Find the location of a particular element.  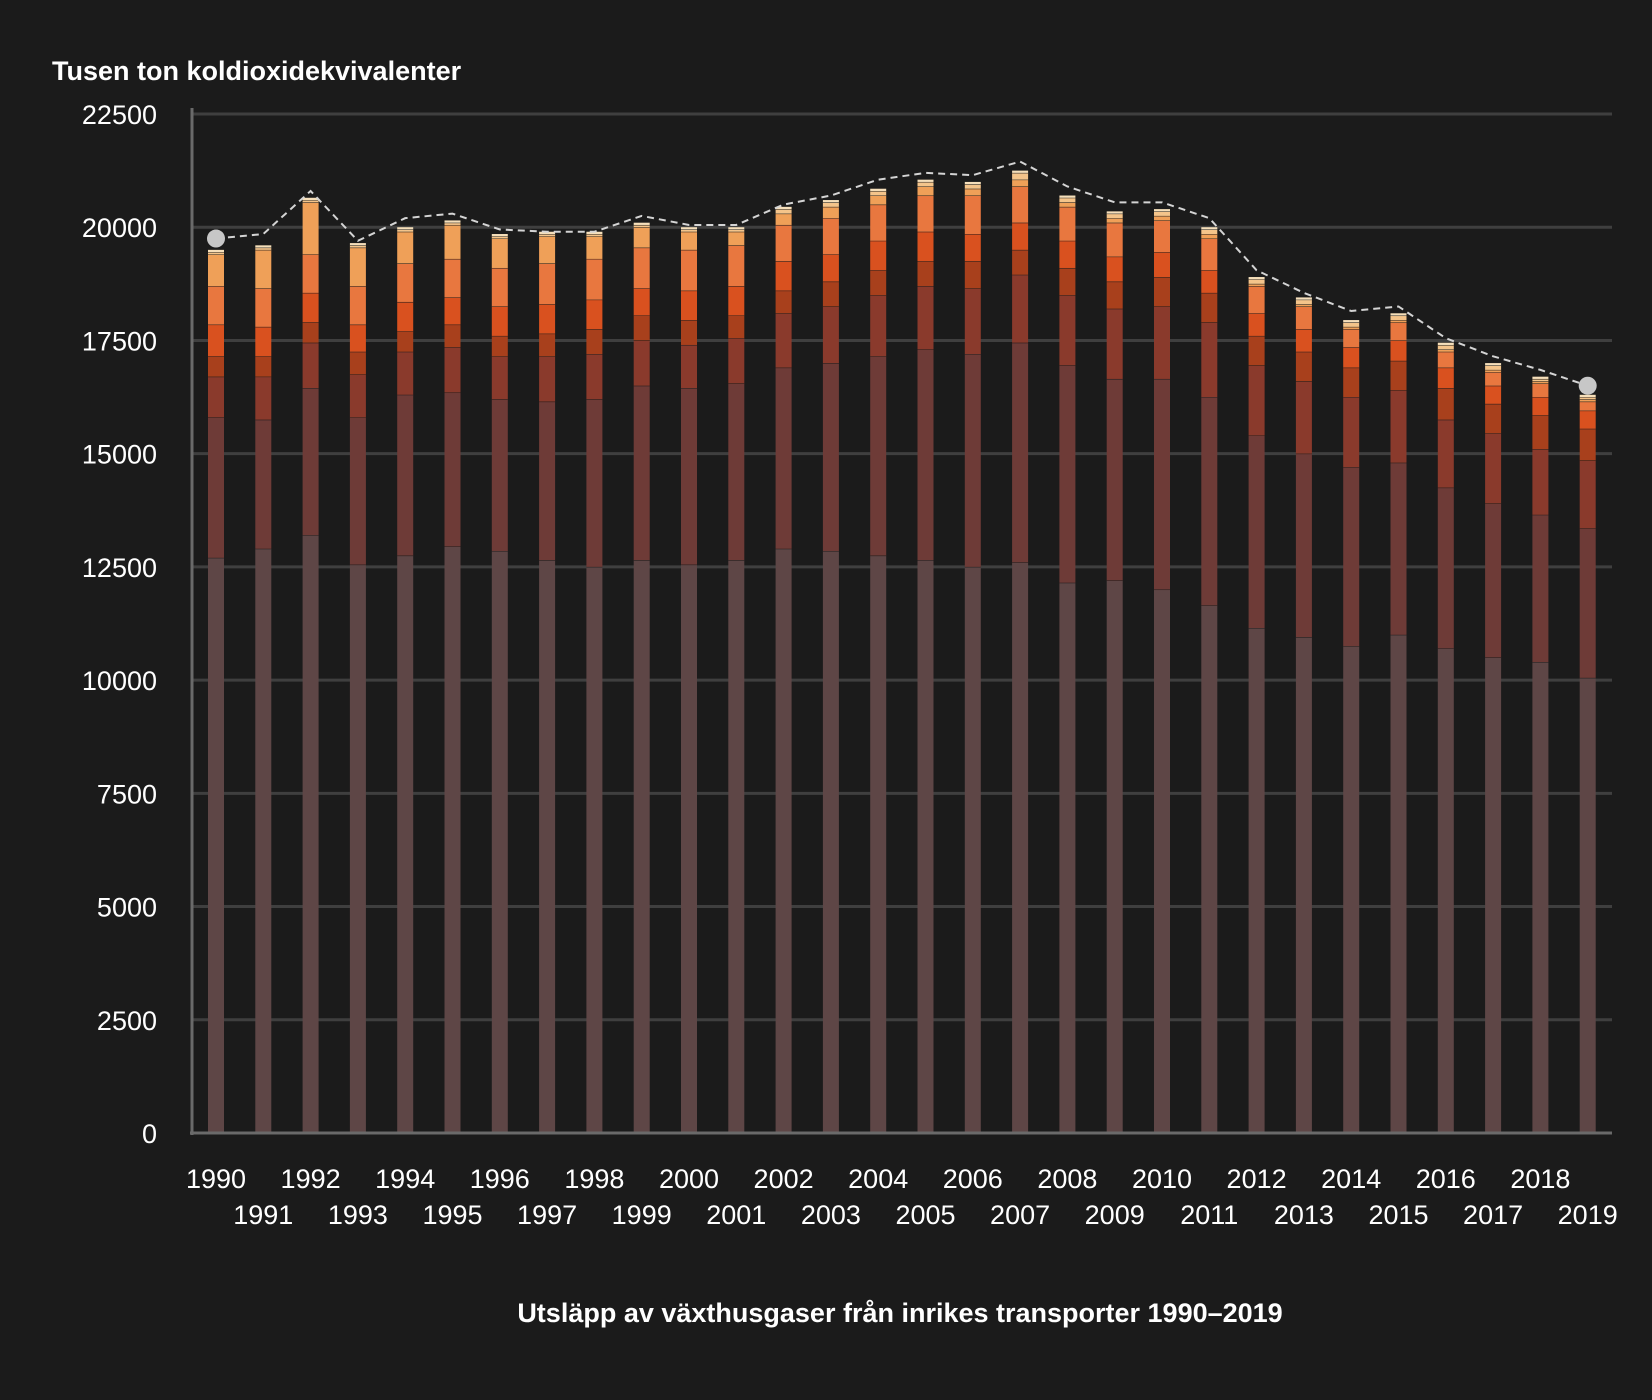

x-tick-label: 1991 is located at coordinates (263, 1215).